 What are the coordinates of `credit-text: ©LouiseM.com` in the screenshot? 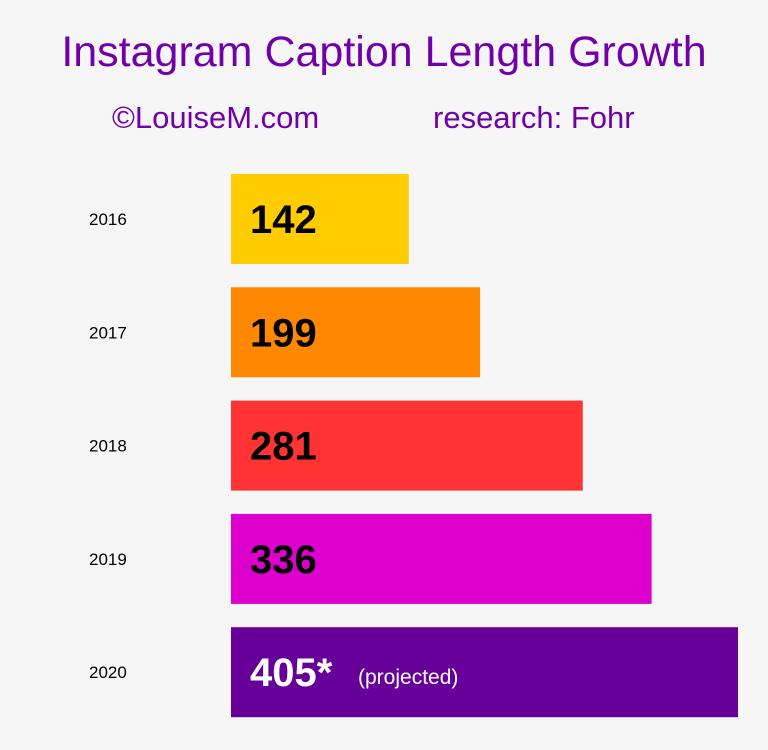 It's located at (216, 117).